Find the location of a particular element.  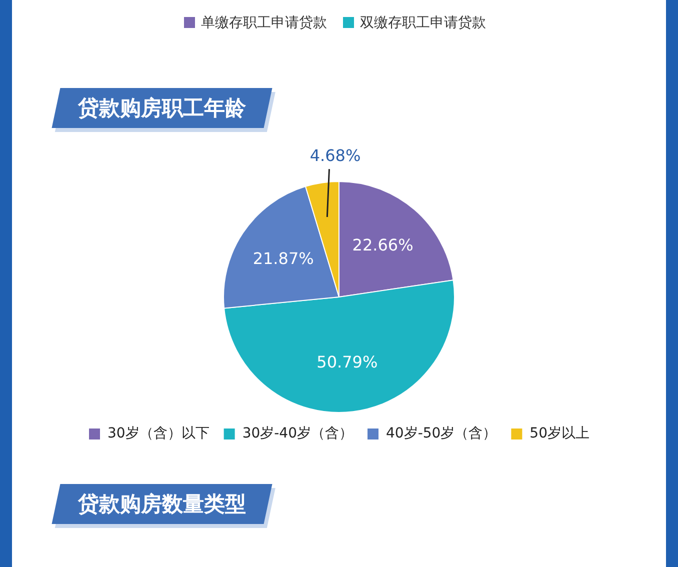

data-label: 22.66% is located at coordinates (383, 244).